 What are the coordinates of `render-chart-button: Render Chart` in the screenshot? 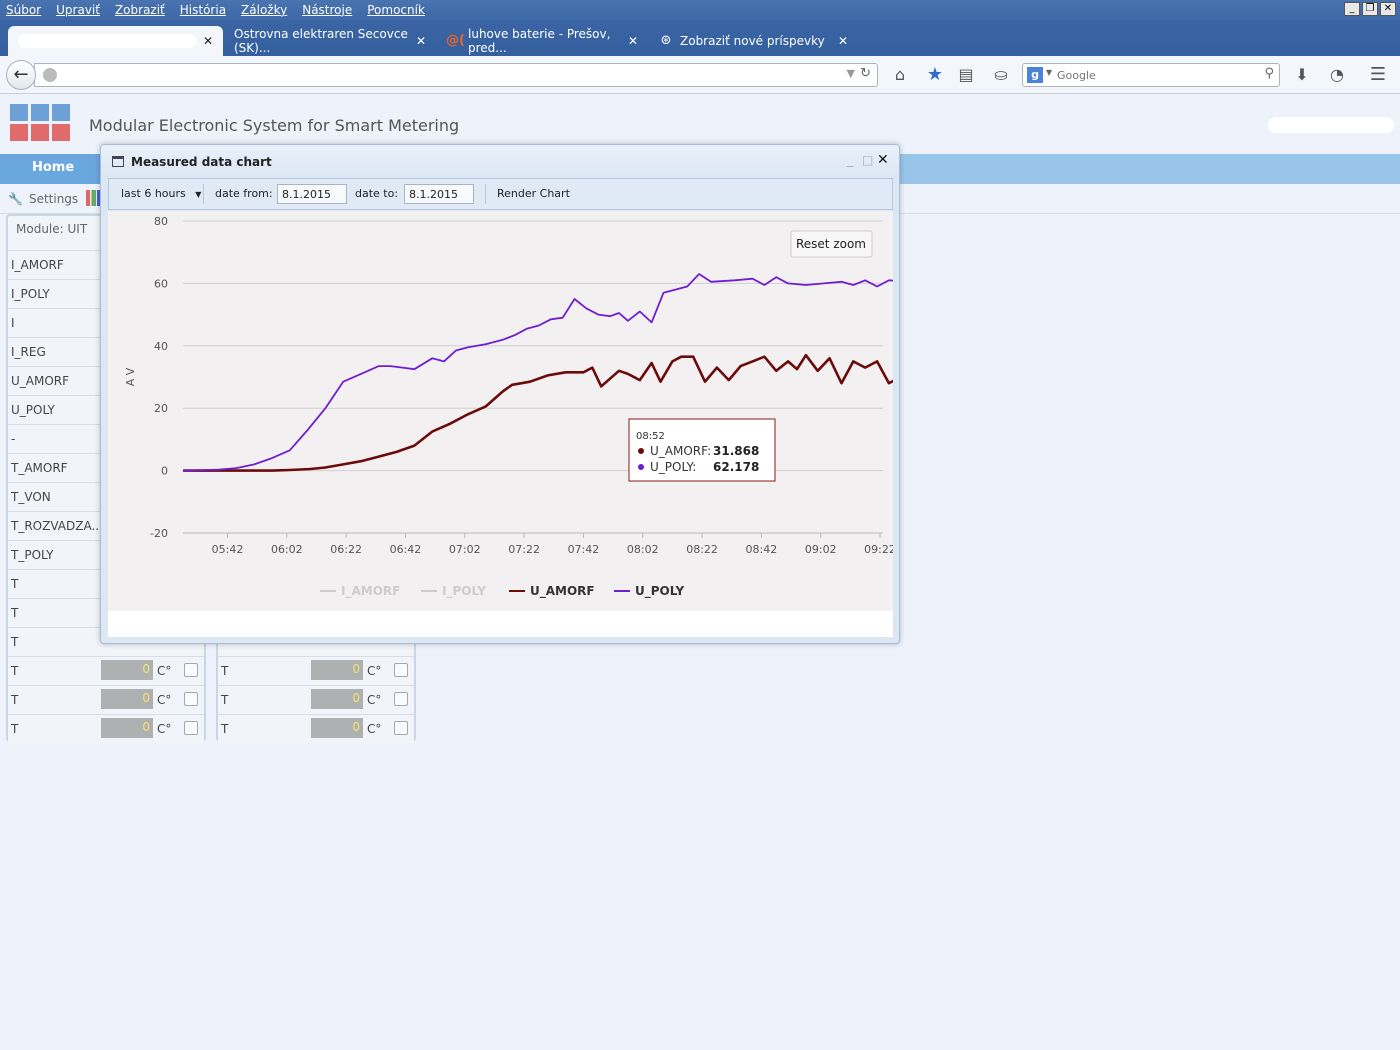 It's located at (533, 193).